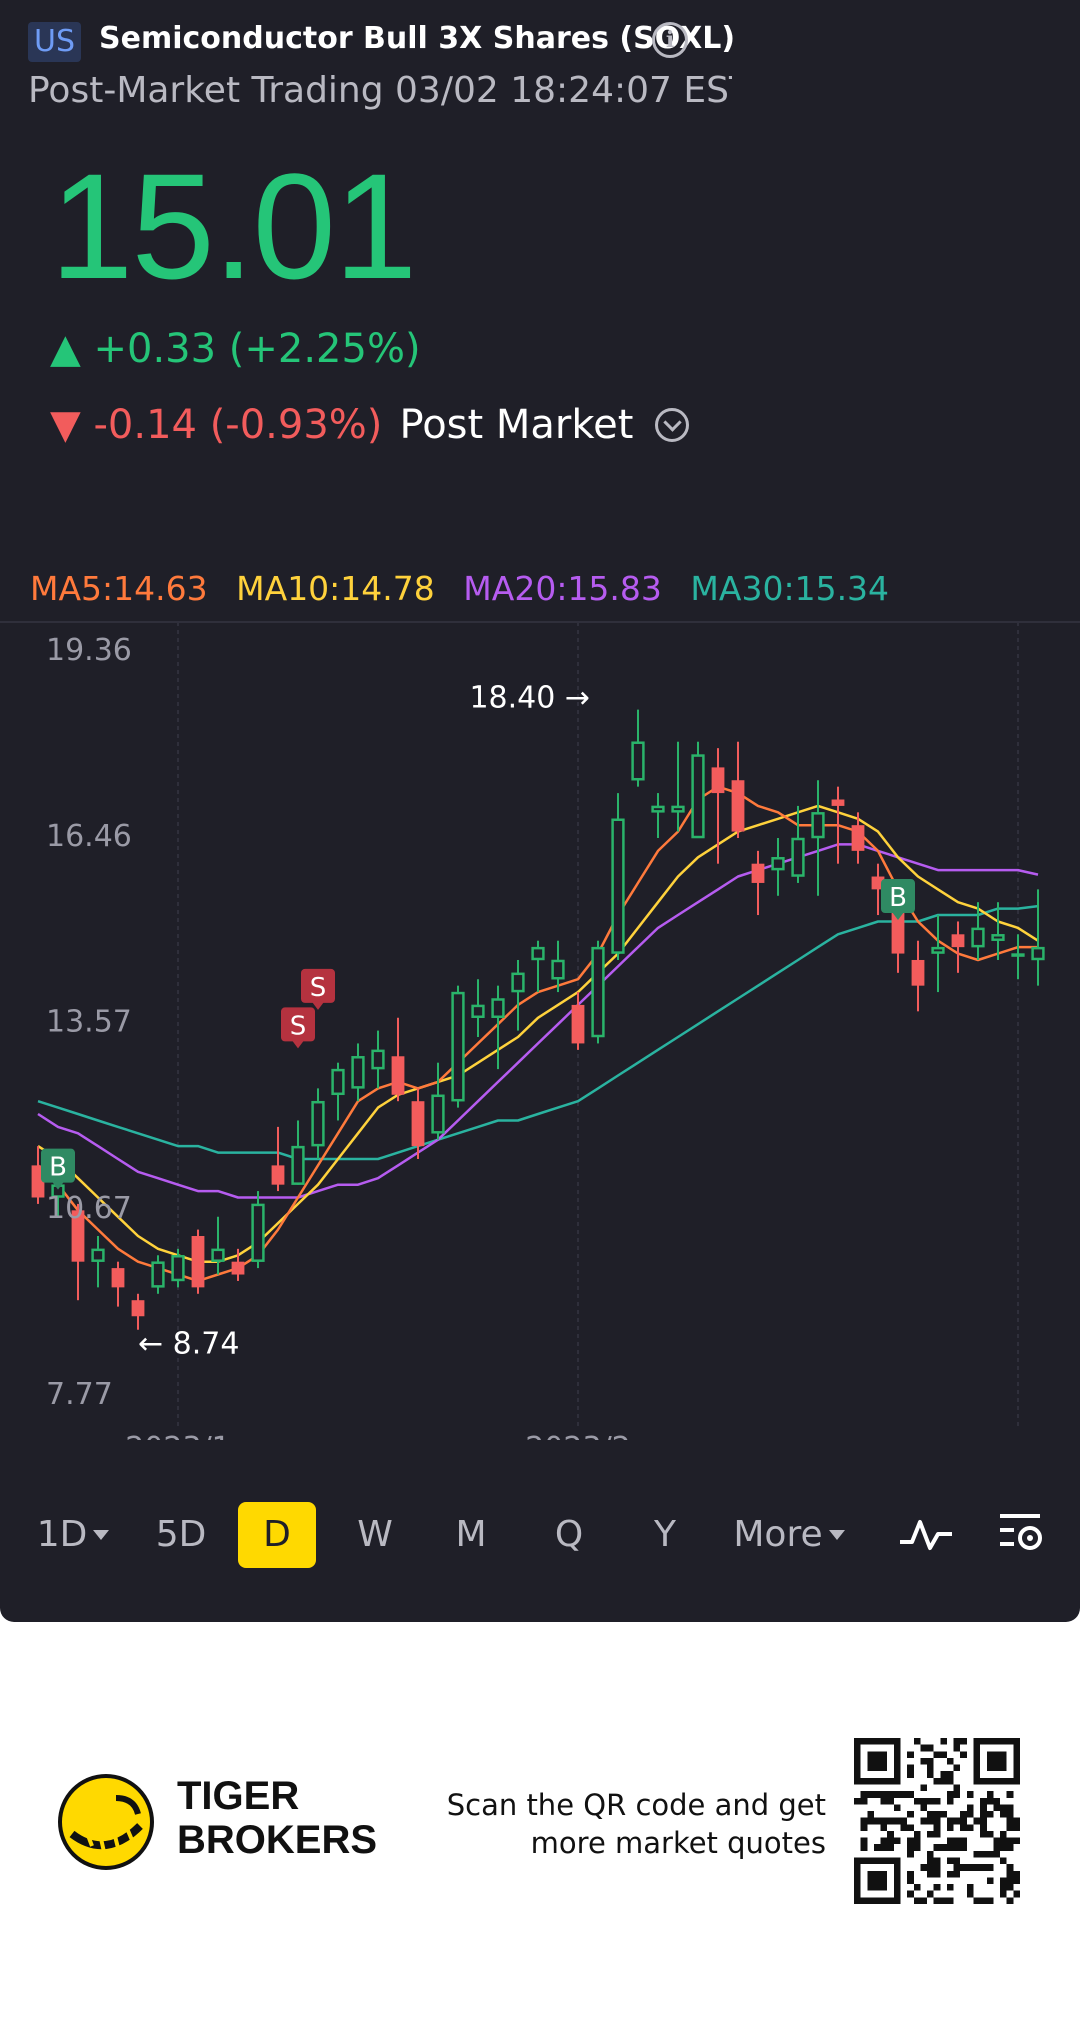 Image resolution: width=1080 pixels, height=2020 pixels. What do you see at coordinates (670, 40) in the screenshot?
I see `info-icon: i` at bounding box center [670, 40].